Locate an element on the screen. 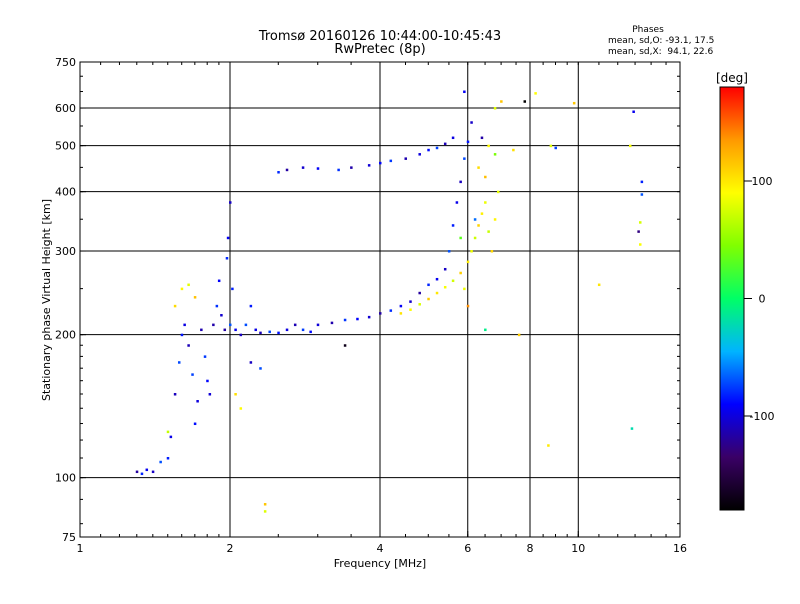 This screenshot has height=604, width=800. y-tick-label: 200 is located at coordinates (65, 335).